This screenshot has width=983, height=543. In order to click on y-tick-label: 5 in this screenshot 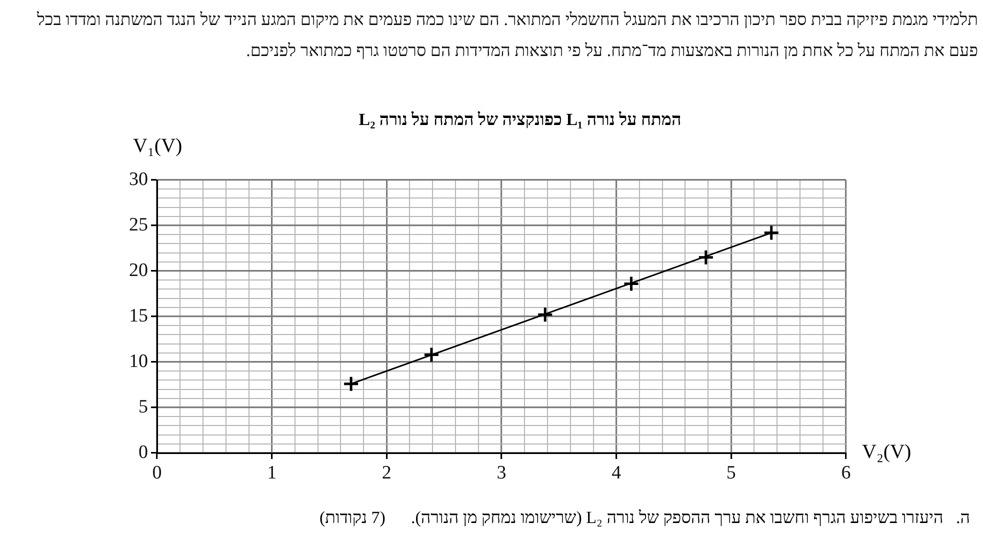, I will do `click(143, 407)`.